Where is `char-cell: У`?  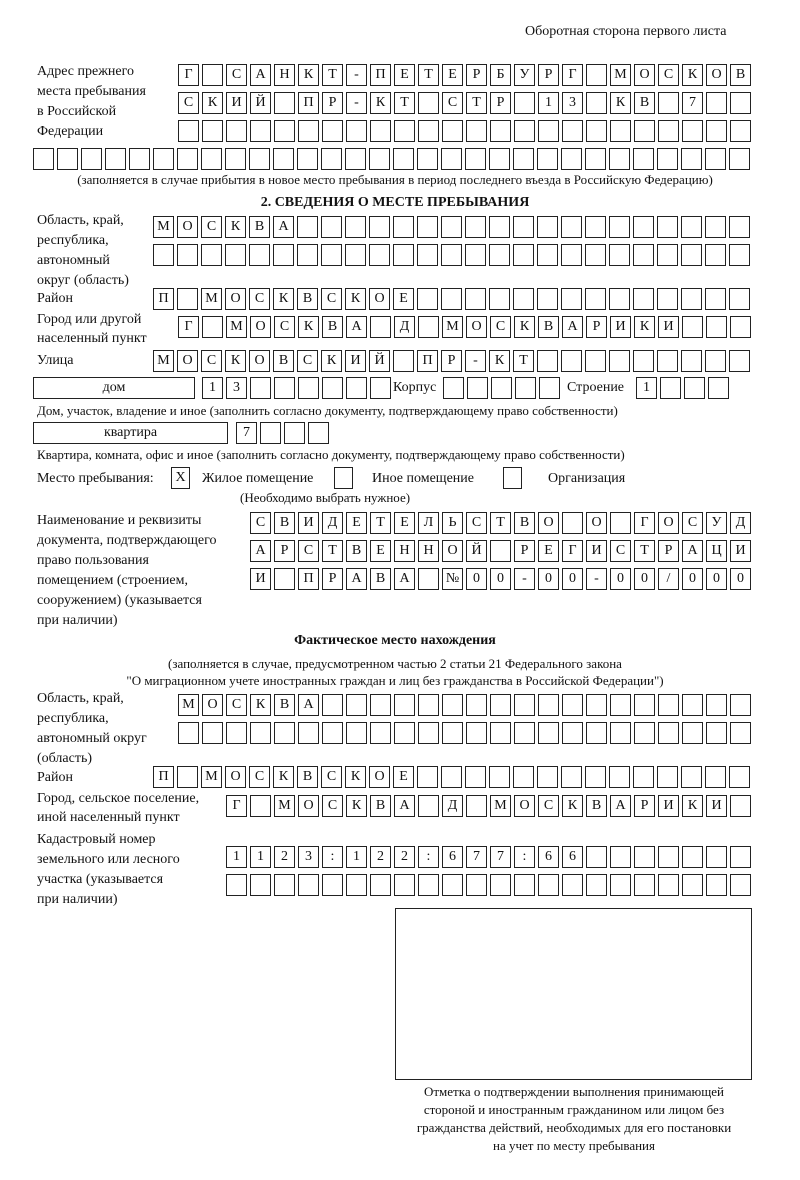 char-cell: У is located at coordinates (524, 75).